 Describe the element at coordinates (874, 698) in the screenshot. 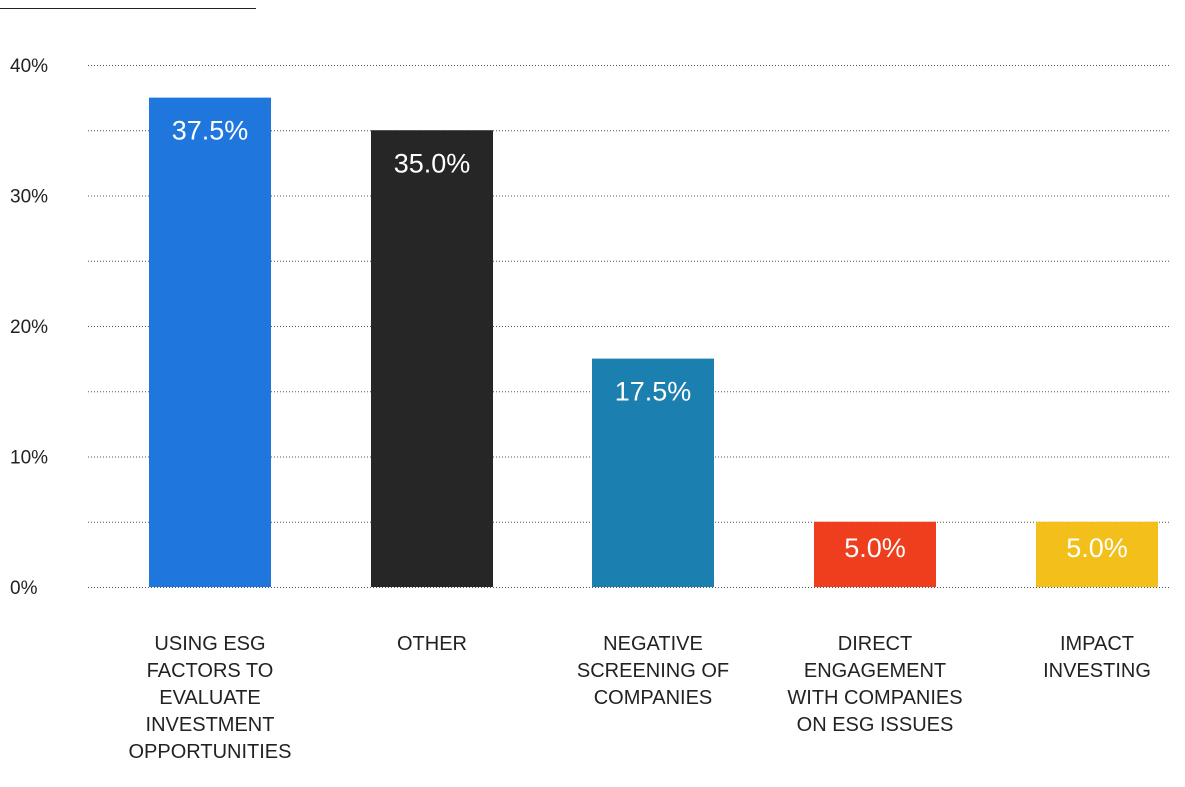

I see `category-label-line: WITH COMPANIES` at that location.